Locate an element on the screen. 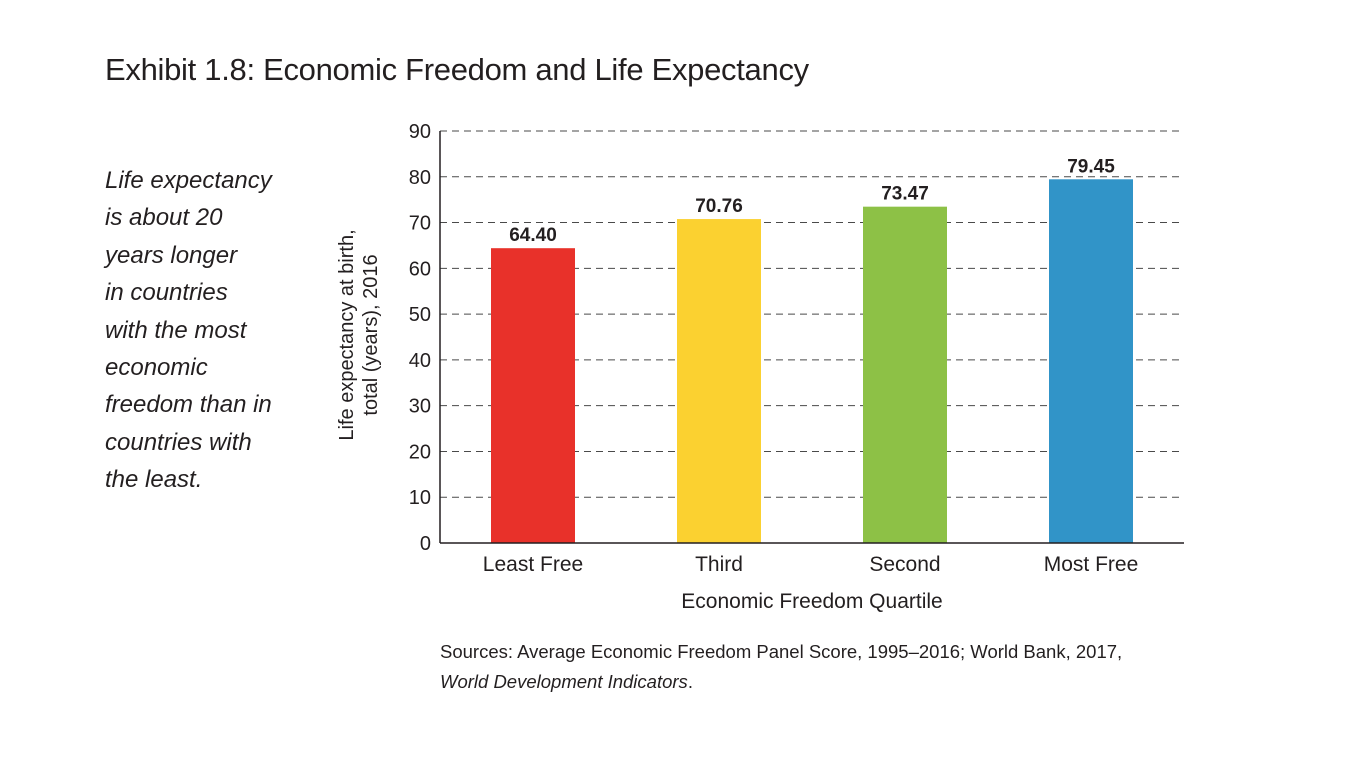  data-label: 73.47 is located at coordinates (905, 194).